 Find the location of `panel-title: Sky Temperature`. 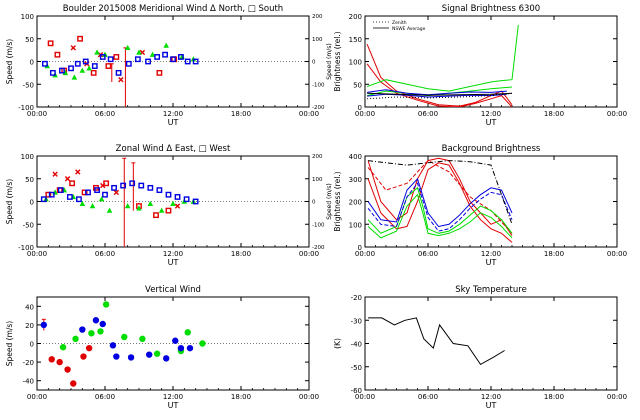

panel-title: Sky Temperature is located at coordinates (491, 290).